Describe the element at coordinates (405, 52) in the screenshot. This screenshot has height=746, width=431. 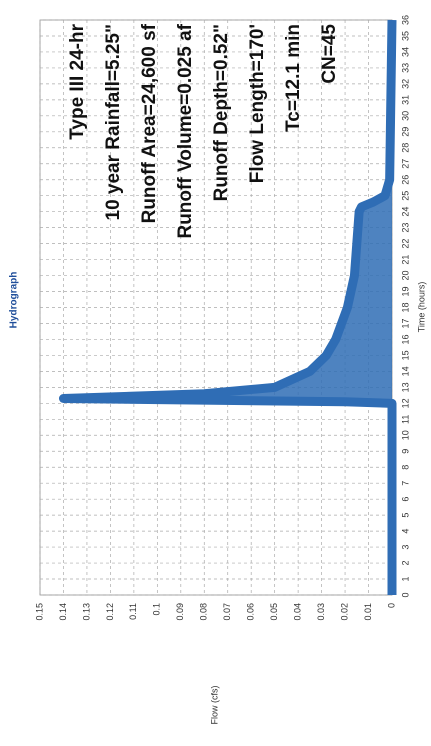
I see `x-tick-label: 34` at that location.